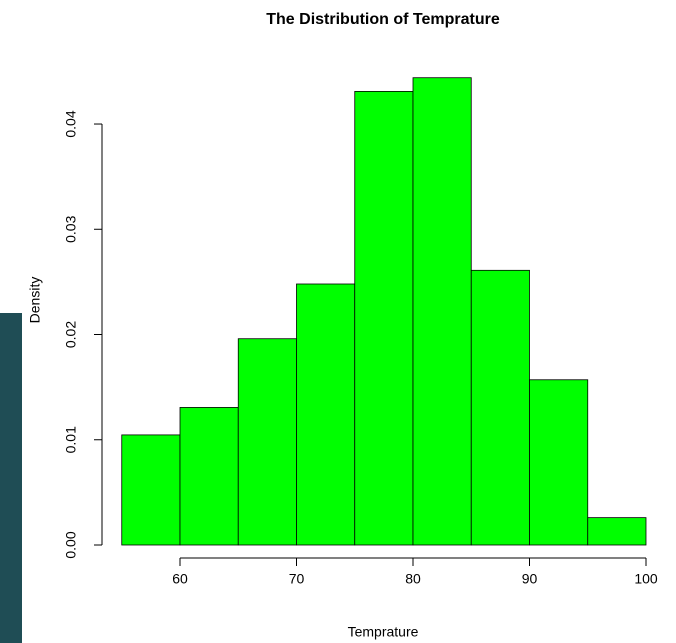 This screenshot has width=676, height=643. I want to click on x-tick-label: 100, so click(646, 579).